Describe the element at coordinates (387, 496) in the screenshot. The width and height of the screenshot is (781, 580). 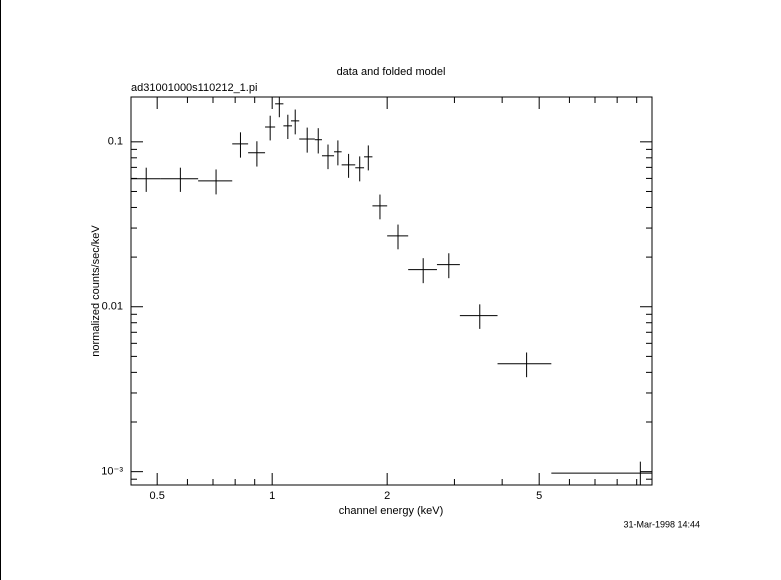
I see `x-tick-label: 2` at that location.